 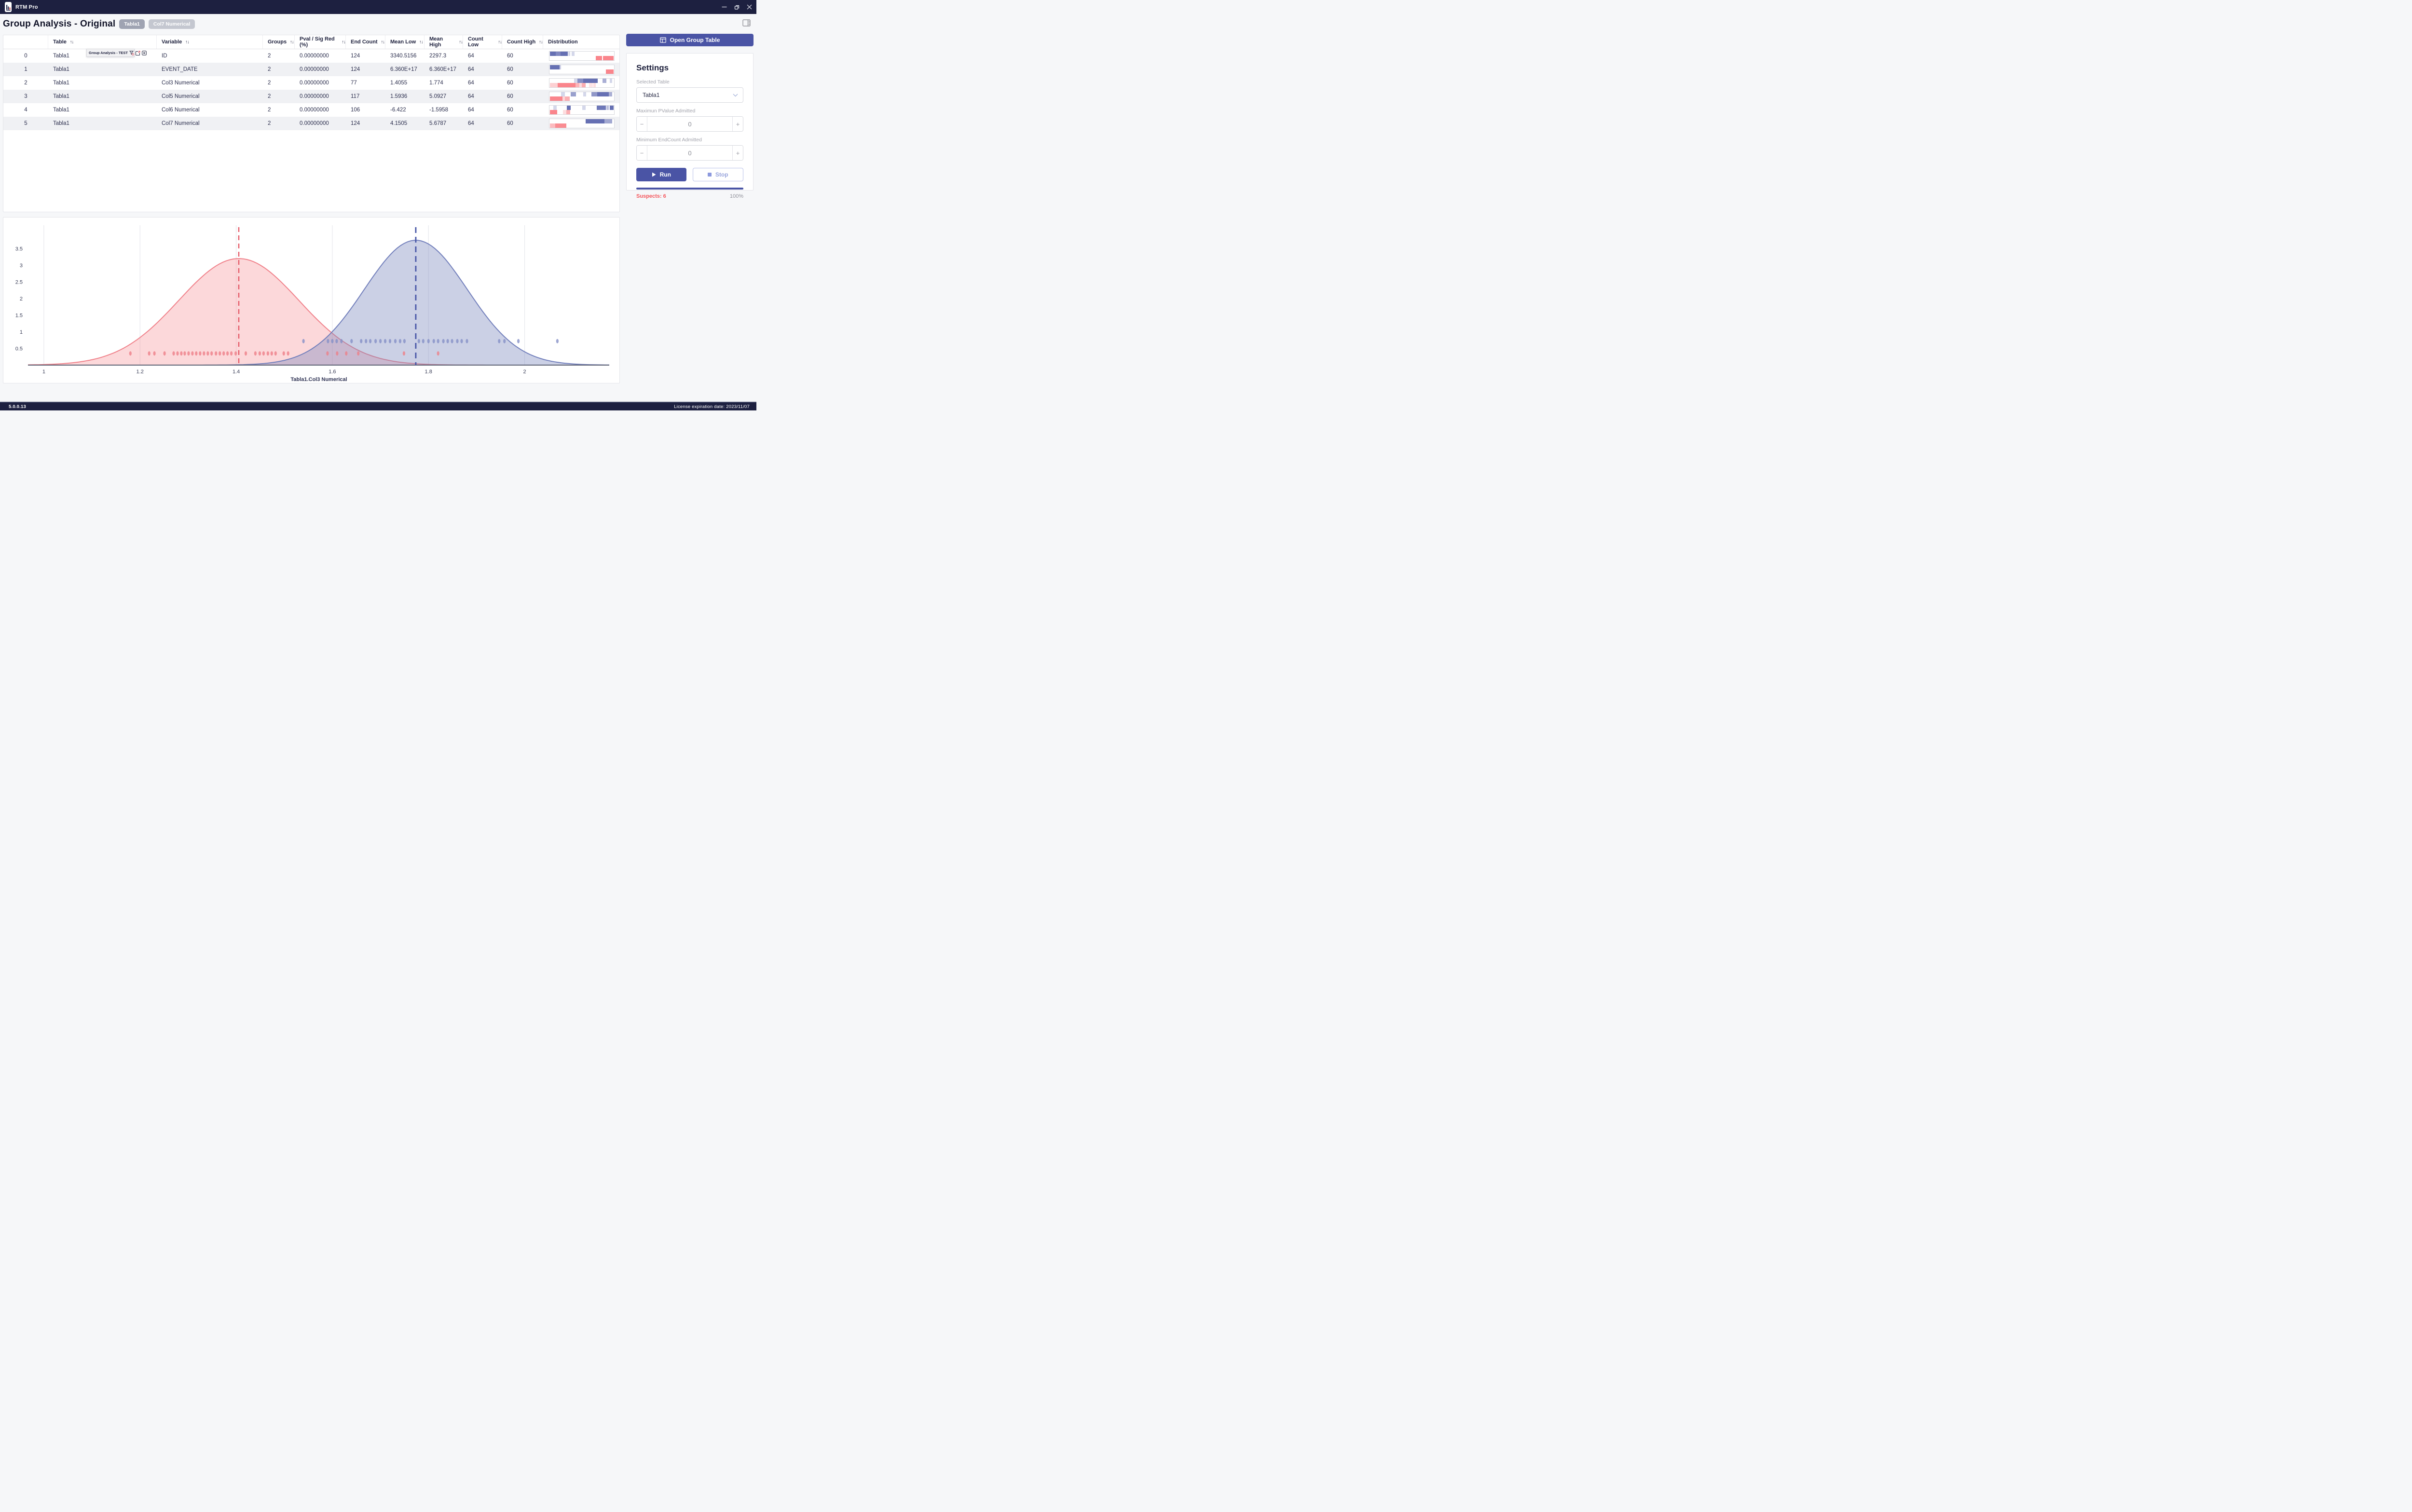 I want to click on restore-button, so click(x=737, y=7).